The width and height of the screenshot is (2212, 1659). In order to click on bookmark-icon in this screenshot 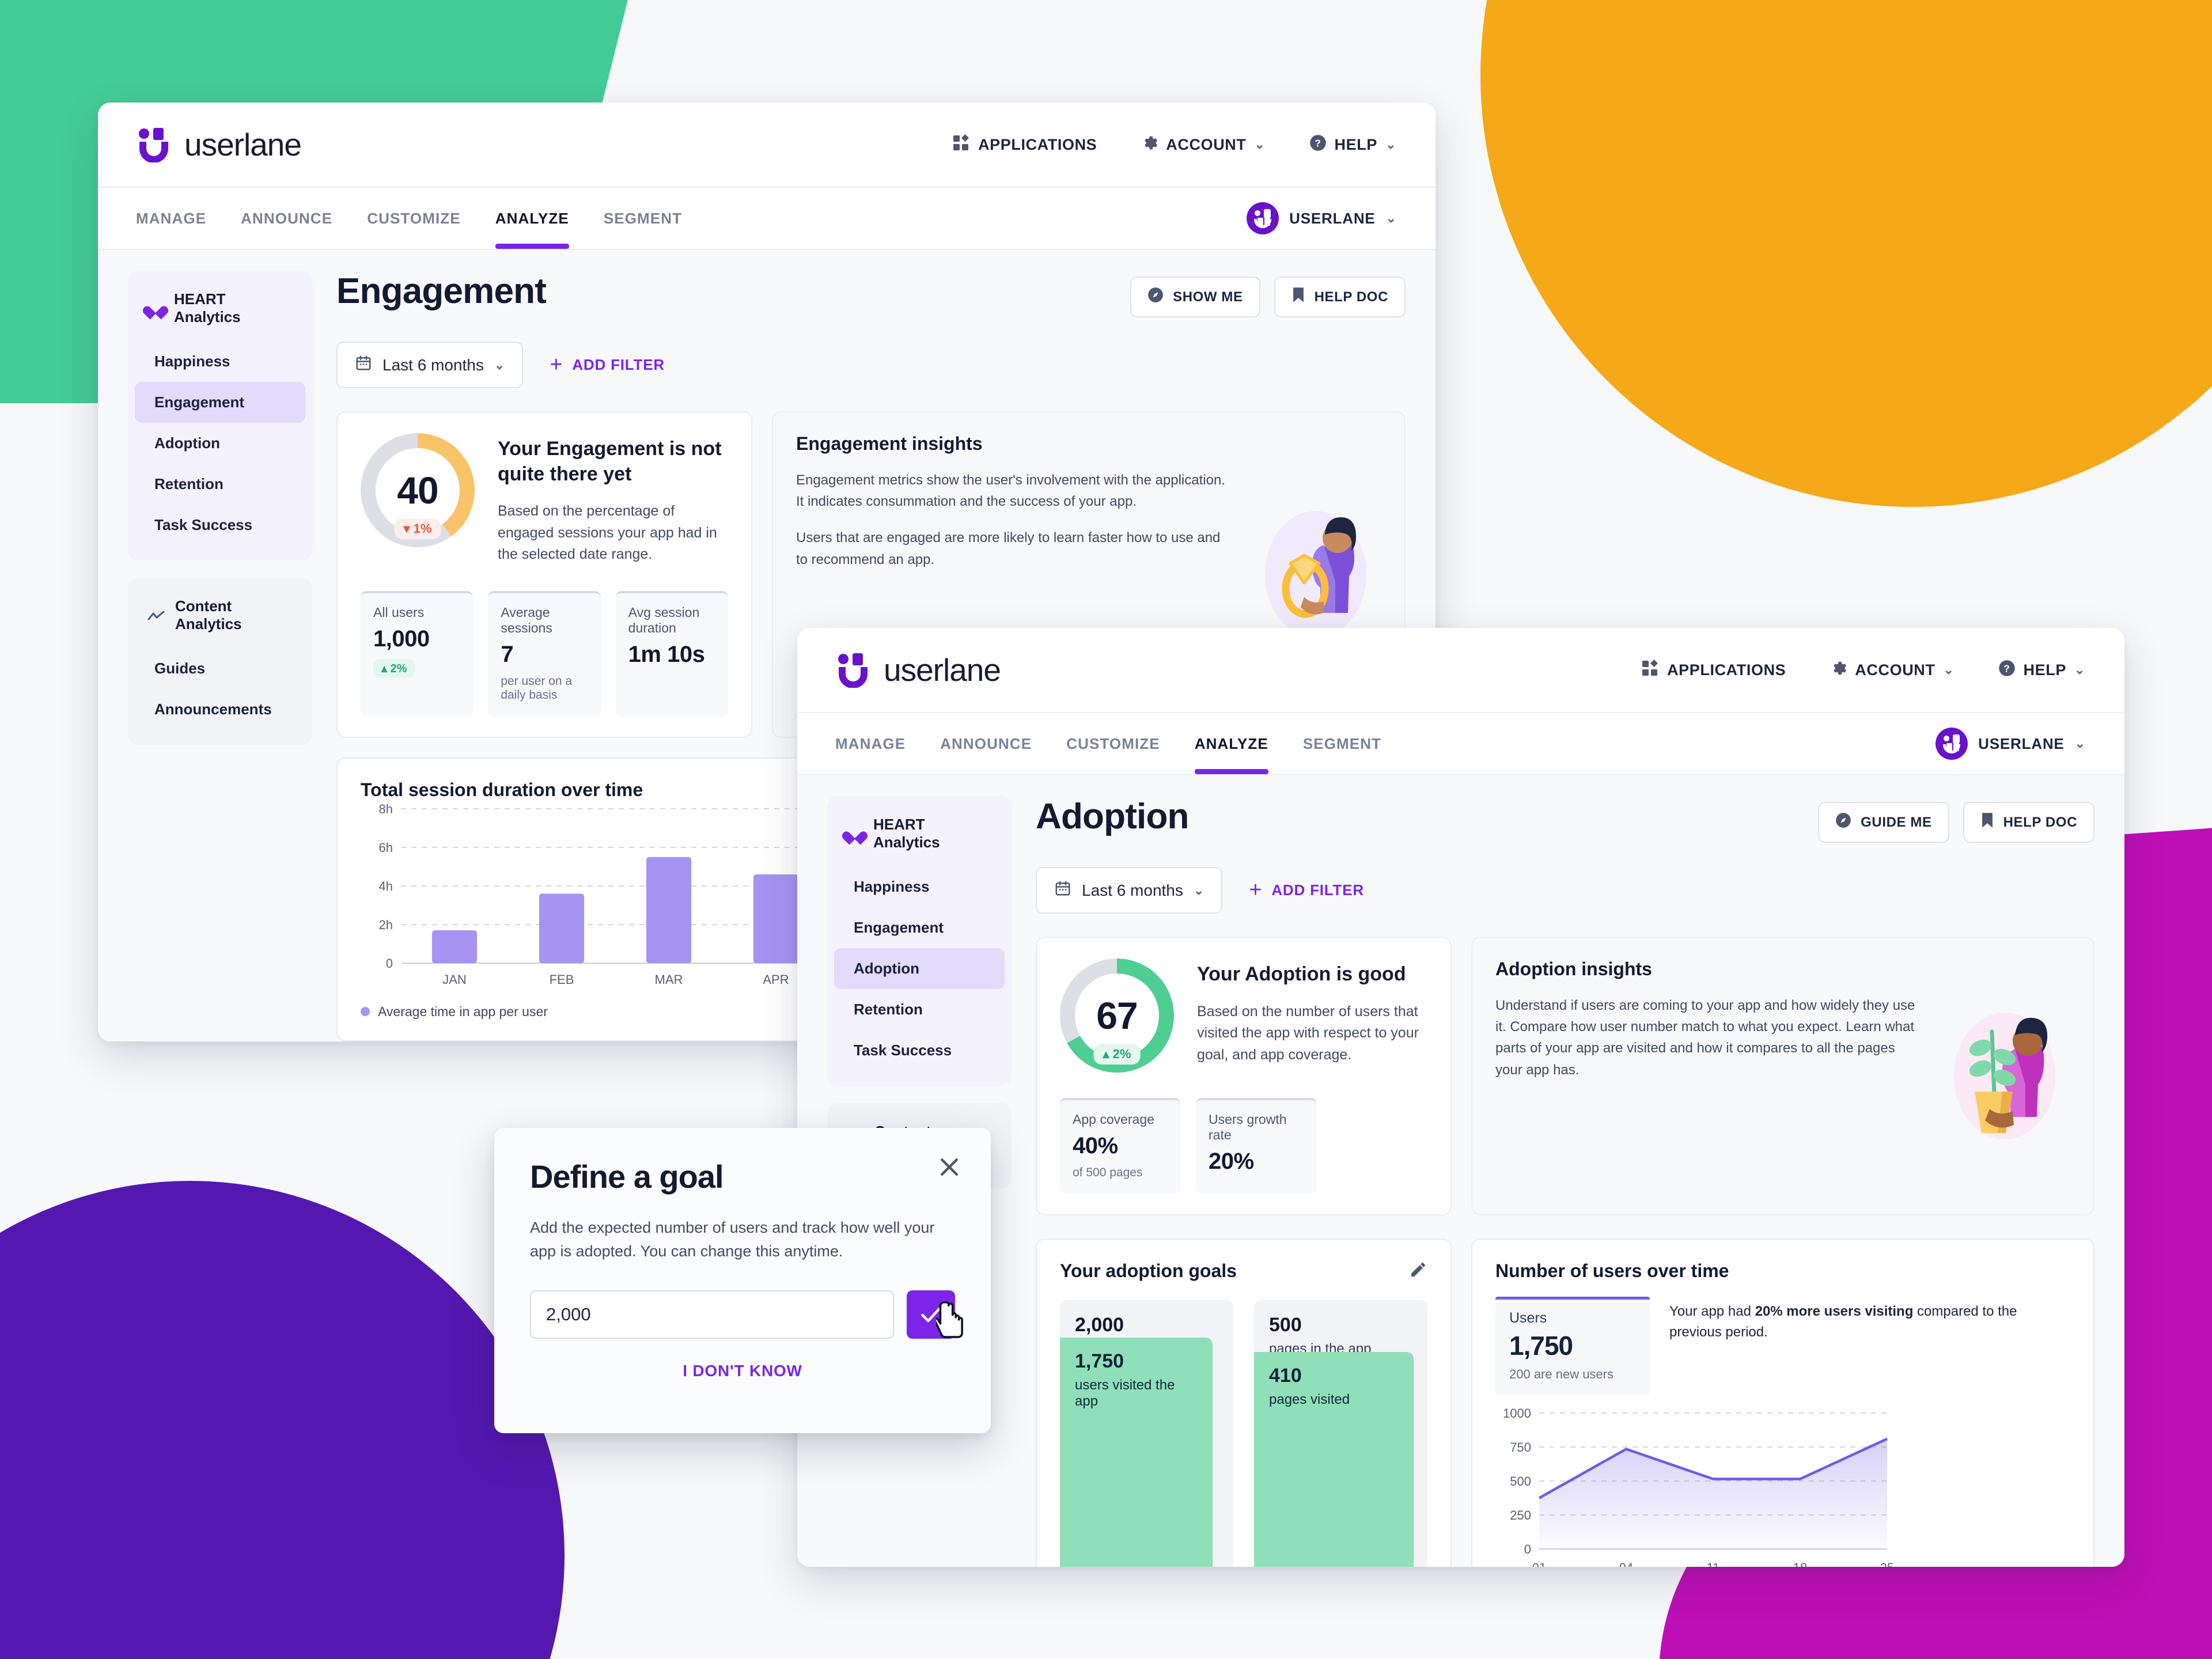, I will do `click(1298, 297)`.